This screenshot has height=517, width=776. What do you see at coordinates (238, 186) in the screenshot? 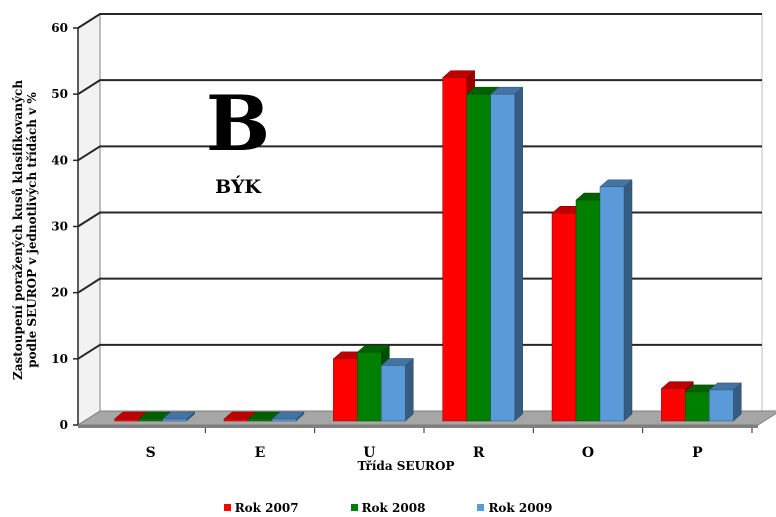
I see `chart-subtitle: BÝK` at bounding box center [238, 186].